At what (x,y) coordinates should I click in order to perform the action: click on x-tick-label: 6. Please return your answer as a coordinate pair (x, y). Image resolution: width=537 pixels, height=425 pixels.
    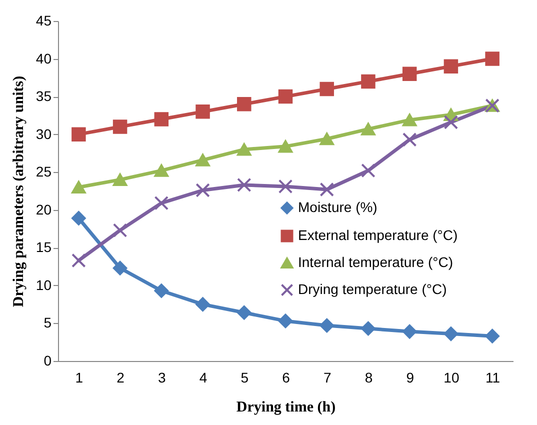
    Looking at the image, I should click on (286, 378).